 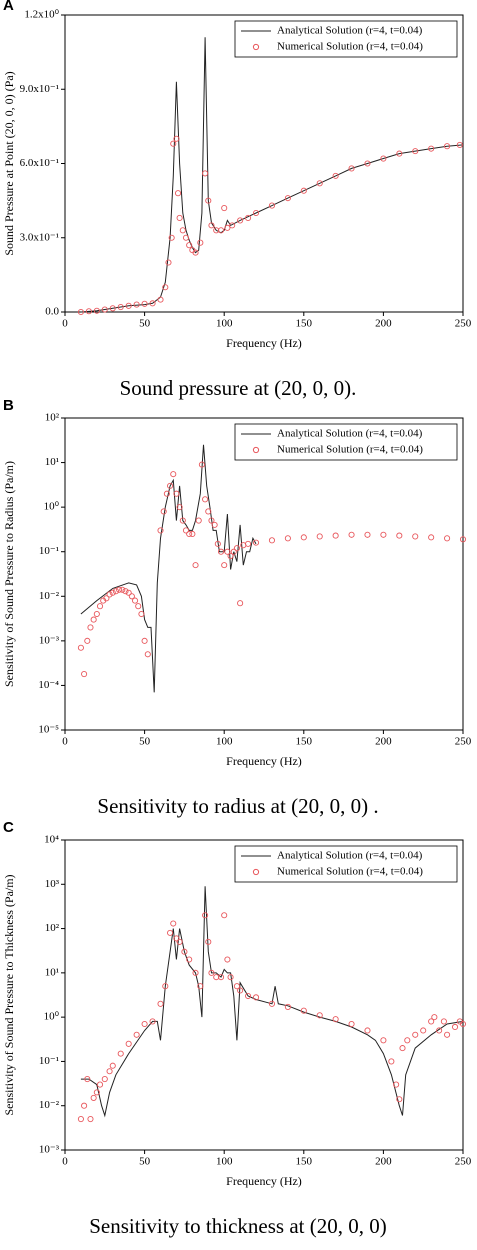 What do you see at coordinates (52, 884) in the screenshot?
I see `y-tick-label: 10³` at bounding box center [52, 884].